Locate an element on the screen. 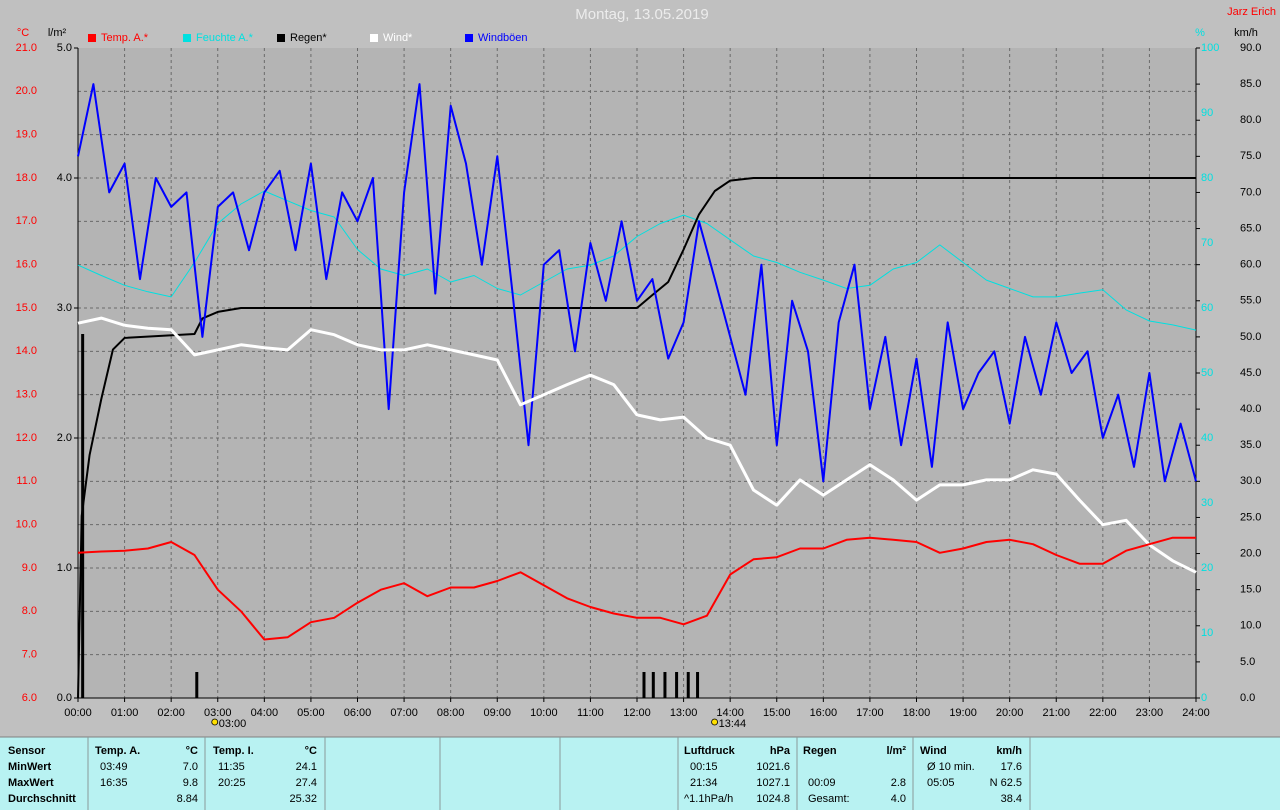 Image resolution: width=1280 pixels, height=810 pixels. x-tick-label: 10:00 is located at coordinates (544, 713).